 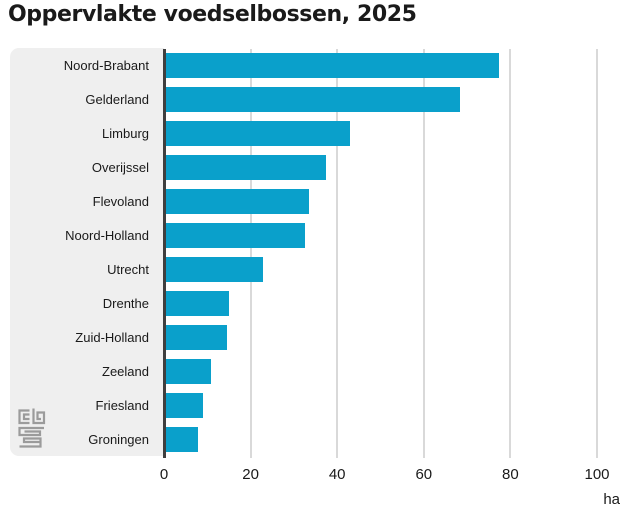 I want to click on x-tick-label: 60, so click(x=424, y=474).